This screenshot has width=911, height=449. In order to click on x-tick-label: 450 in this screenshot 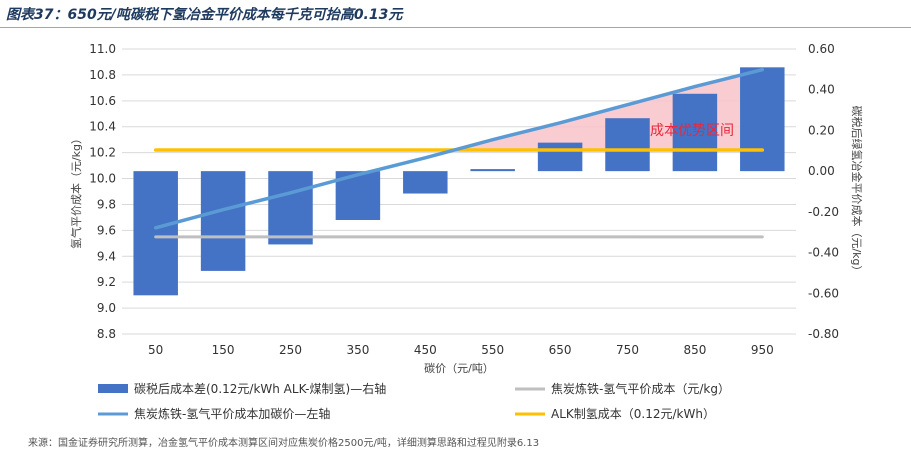, I will do `click(425, 350)`.